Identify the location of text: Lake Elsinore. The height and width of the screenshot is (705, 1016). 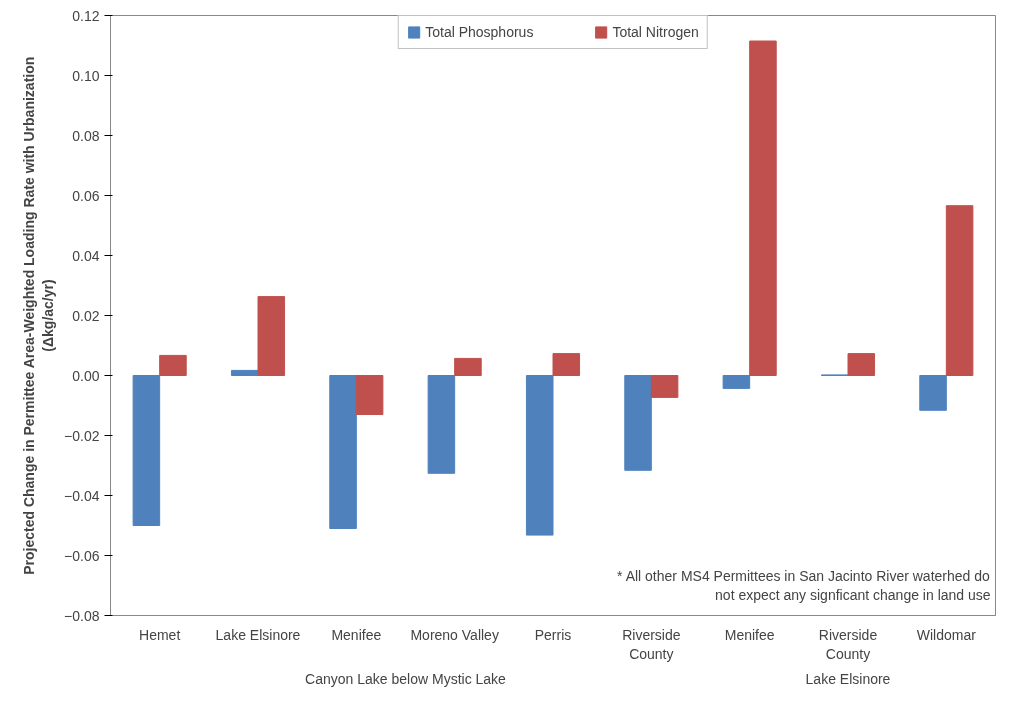
(848, 678).